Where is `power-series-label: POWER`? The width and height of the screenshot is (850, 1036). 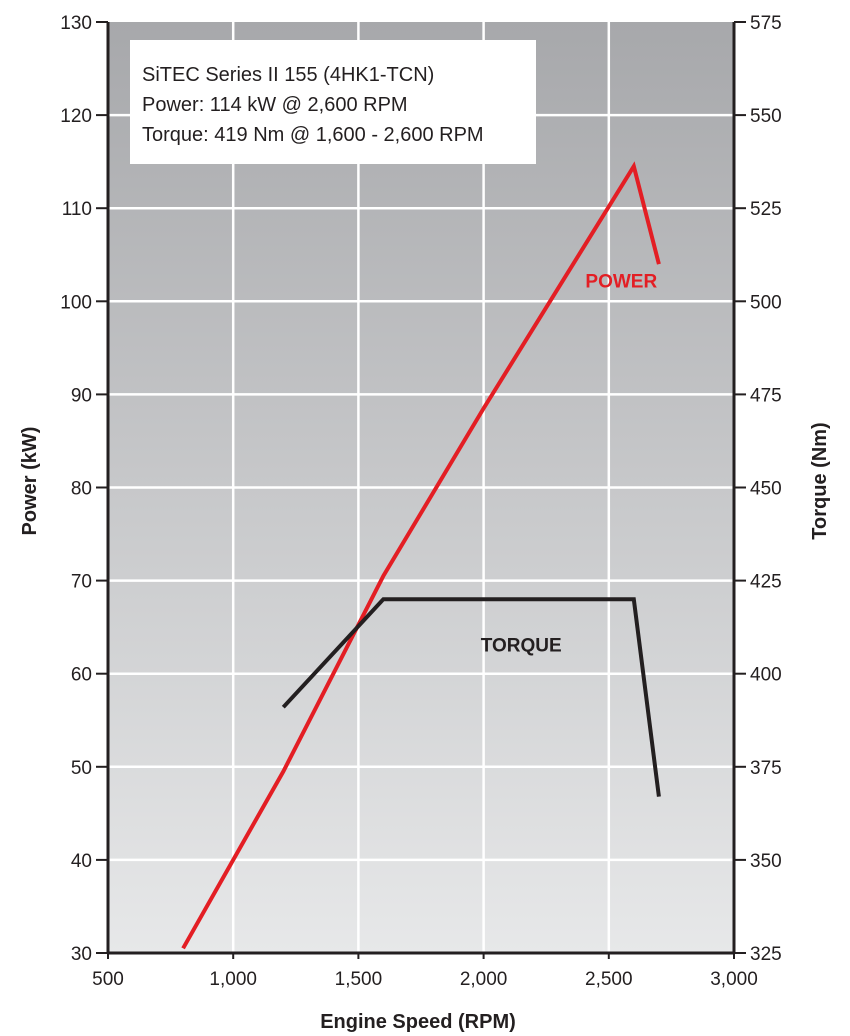 power-series-label: POWER is located at coordinates (621, 281).